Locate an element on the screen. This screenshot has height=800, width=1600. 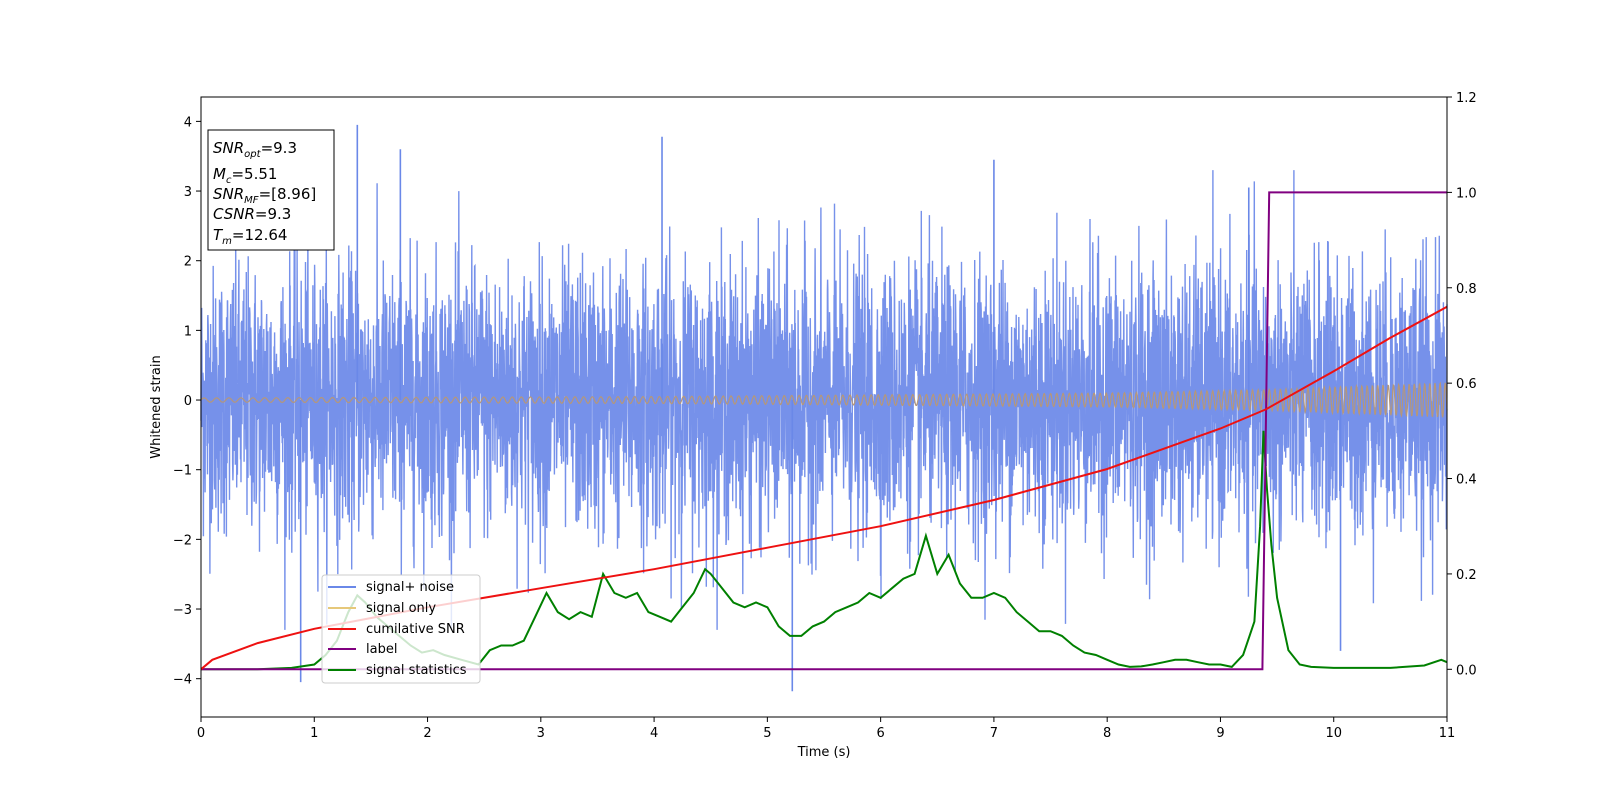
left-y-tick-label: 3 is located at coordinates (188, 192).